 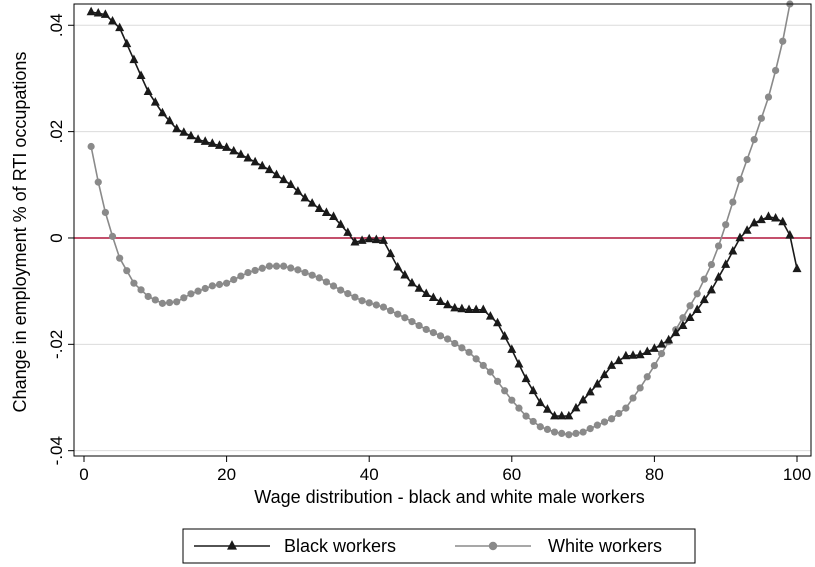 I want to click on legend: Black workers White workers, so click(x=439, y=546).